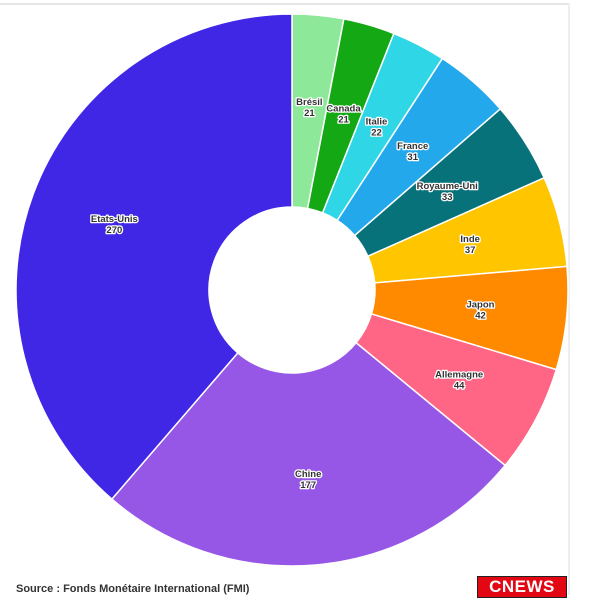 The image size is (595, 600). What do you see at coordinates (308, 474) in the screenshot?
I see `slice-label-chine: Chine` at bounding box center [308, 474].